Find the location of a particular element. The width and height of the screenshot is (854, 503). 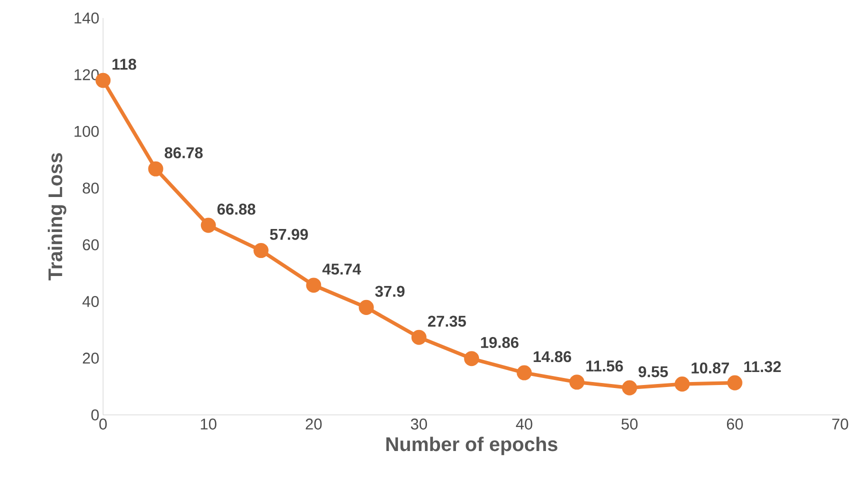

y-axis-title: Training Loss is located at coordinates (57, 216).